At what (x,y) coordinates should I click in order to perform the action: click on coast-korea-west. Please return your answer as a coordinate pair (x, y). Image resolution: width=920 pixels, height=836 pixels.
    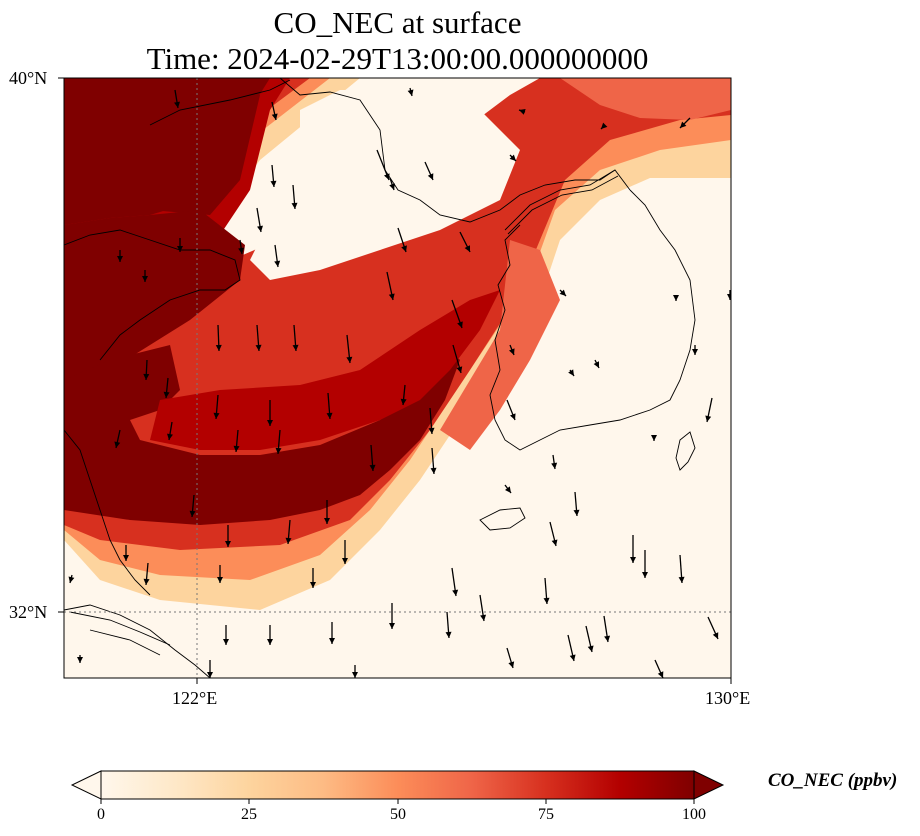
    Looking at the image, I should click on (592, 320).